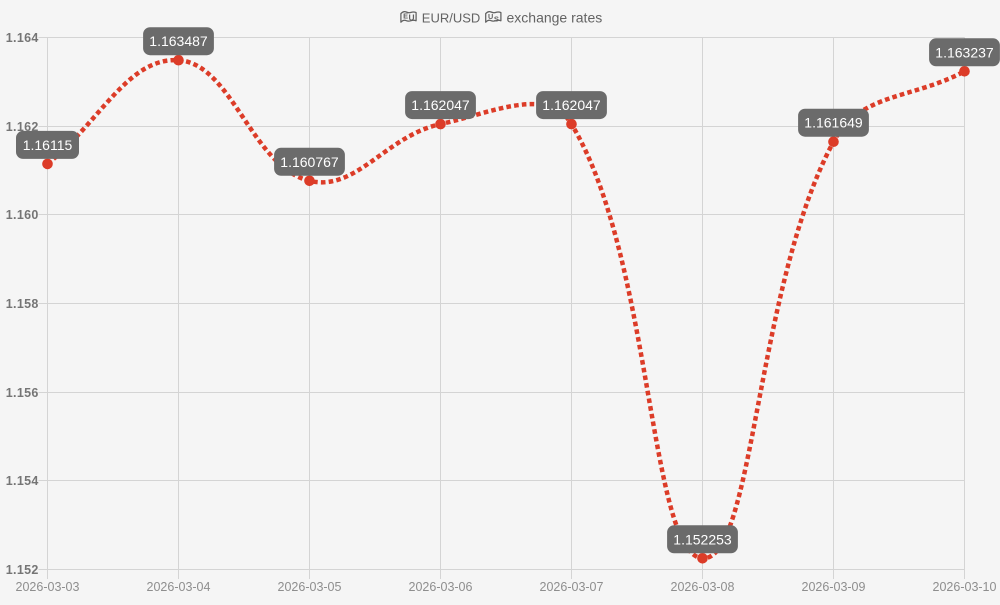  Describe the element at coordinates (572, 587) in the screenshot. I see `svg-text: 2026-03-07` at that location.